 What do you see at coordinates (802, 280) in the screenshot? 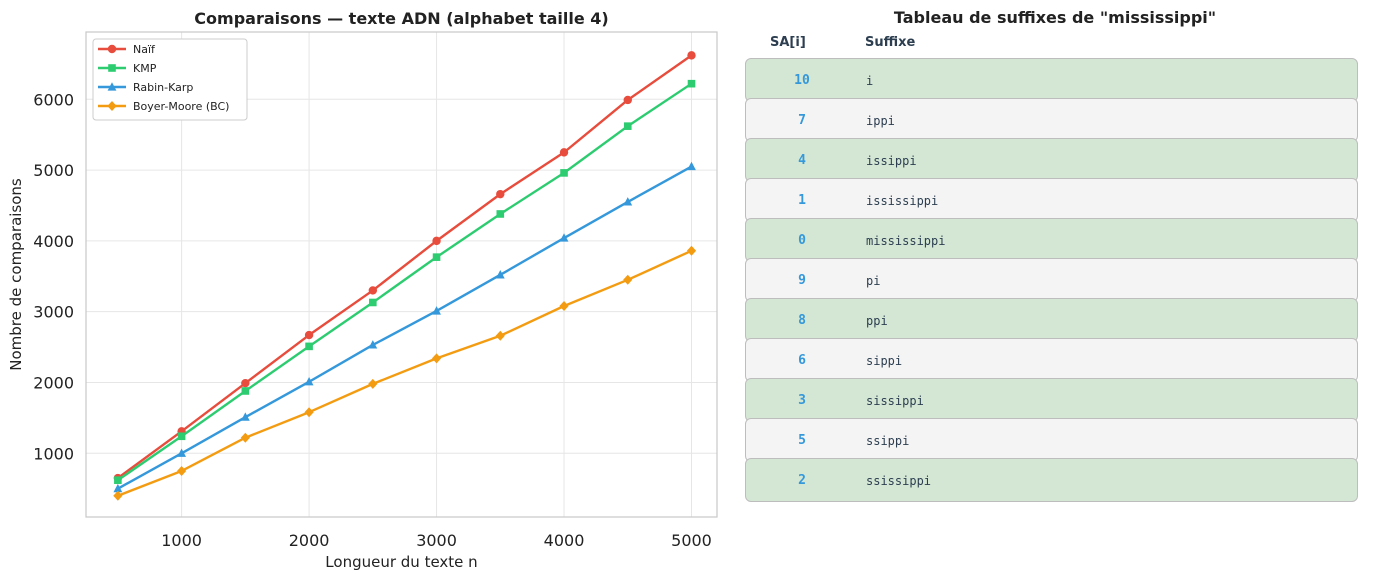
I see `sa-index: 9` at bounding box center [802, 280].